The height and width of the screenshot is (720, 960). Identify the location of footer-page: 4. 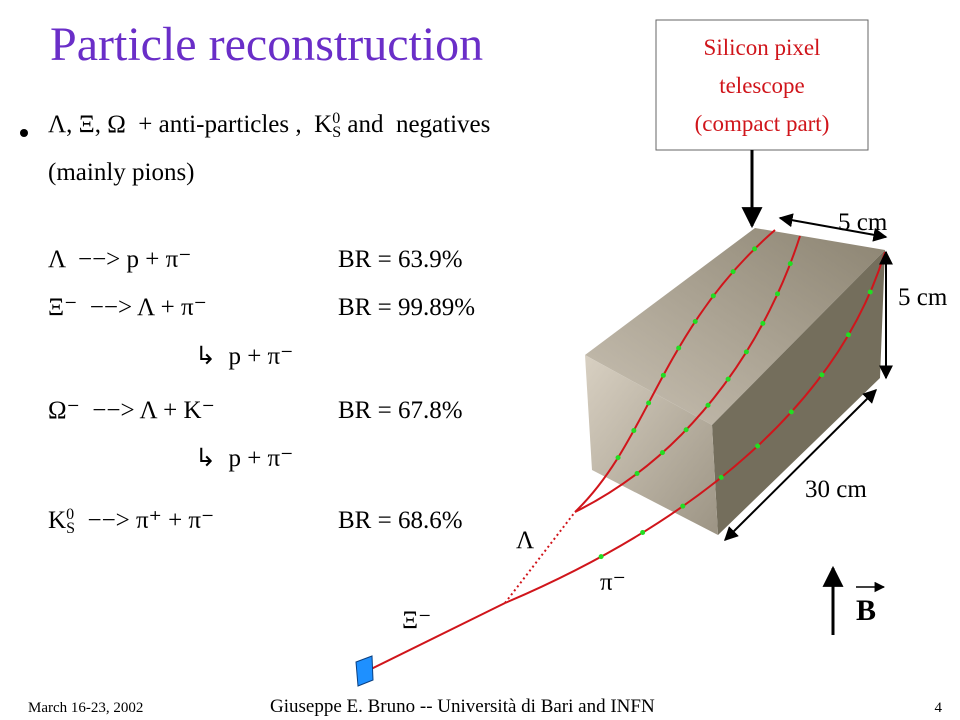
(939, 708).